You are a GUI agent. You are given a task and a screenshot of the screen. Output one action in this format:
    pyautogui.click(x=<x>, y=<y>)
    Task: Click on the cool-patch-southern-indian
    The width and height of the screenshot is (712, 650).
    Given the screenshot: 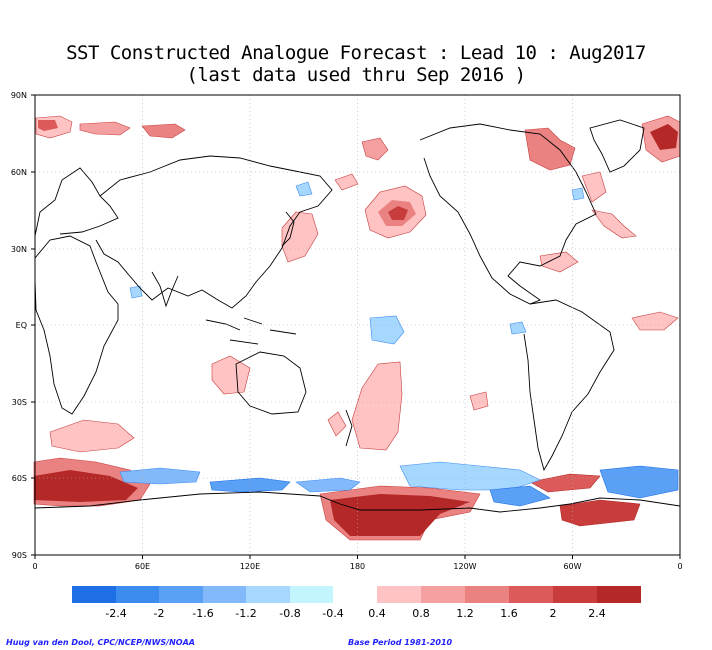 What is the action you would take?
    pyautogui.click(x=160, y=476)
    